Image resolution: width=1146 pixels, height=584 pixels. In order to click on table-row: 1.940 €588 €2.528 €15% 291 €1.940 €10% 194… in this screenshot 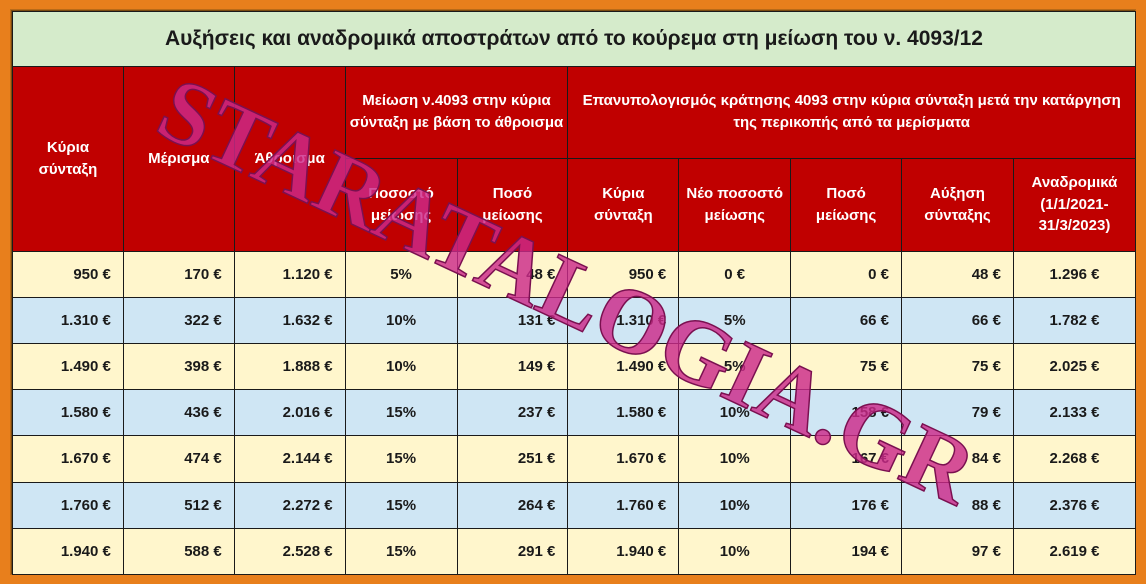, I will do `click(574, 551)`.